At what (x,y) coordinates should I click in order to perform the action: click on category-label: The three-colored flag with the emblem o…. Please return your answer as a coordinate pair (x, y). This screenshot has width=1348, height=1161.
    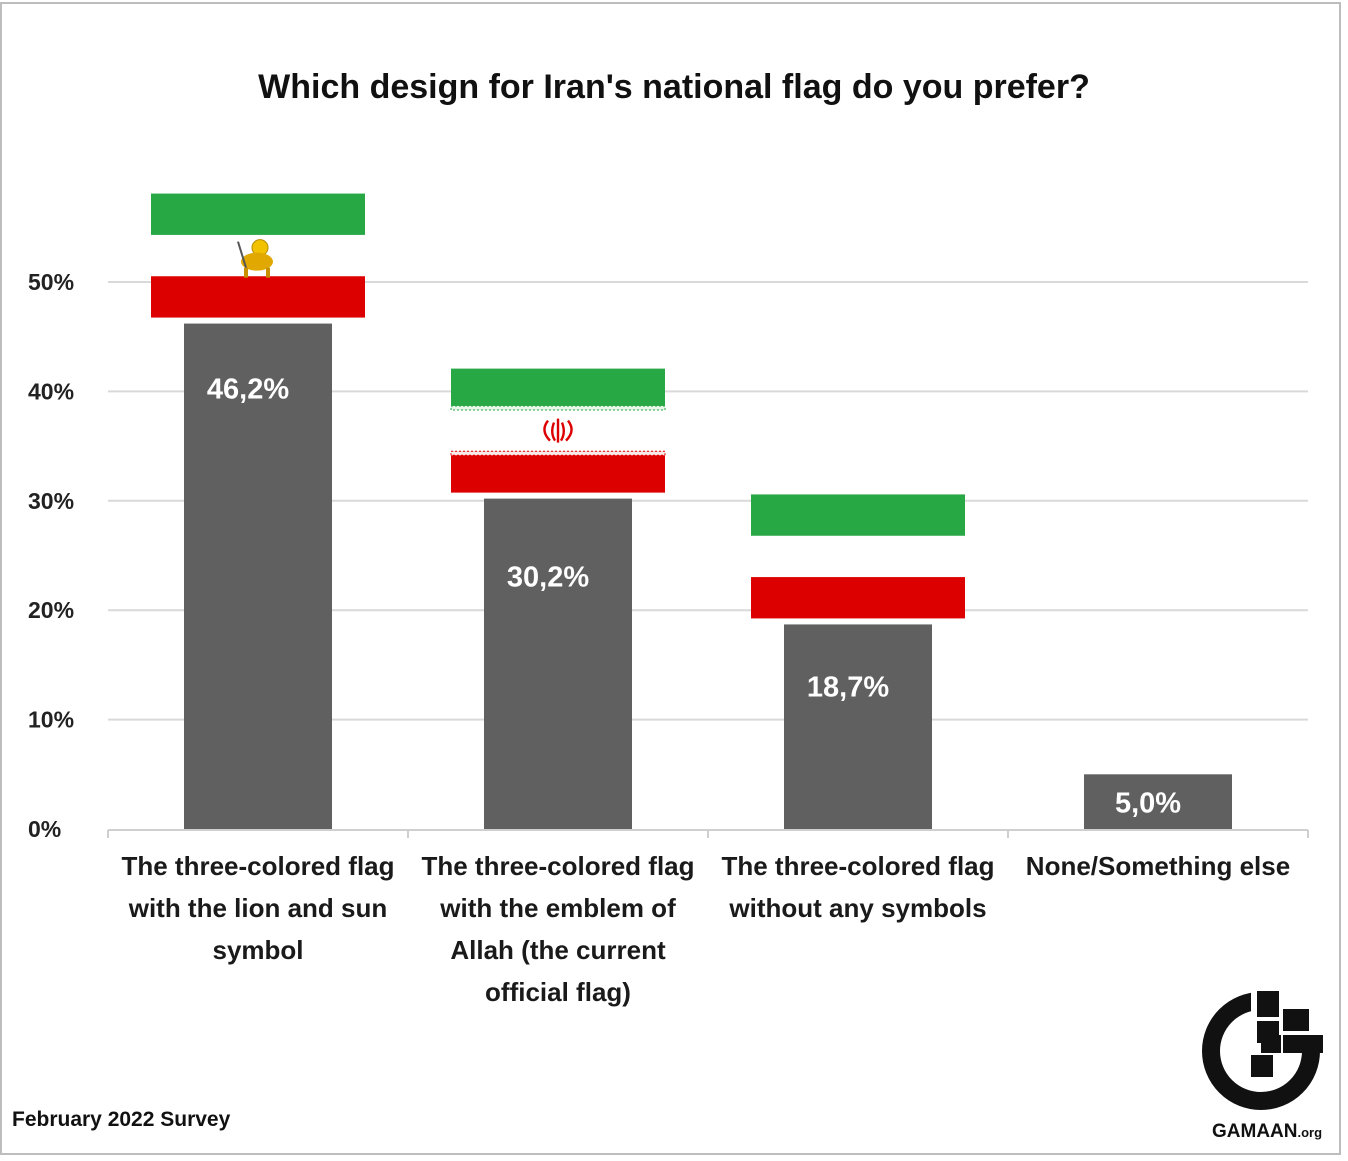
    Looking at the image, I should click on (558, 929).